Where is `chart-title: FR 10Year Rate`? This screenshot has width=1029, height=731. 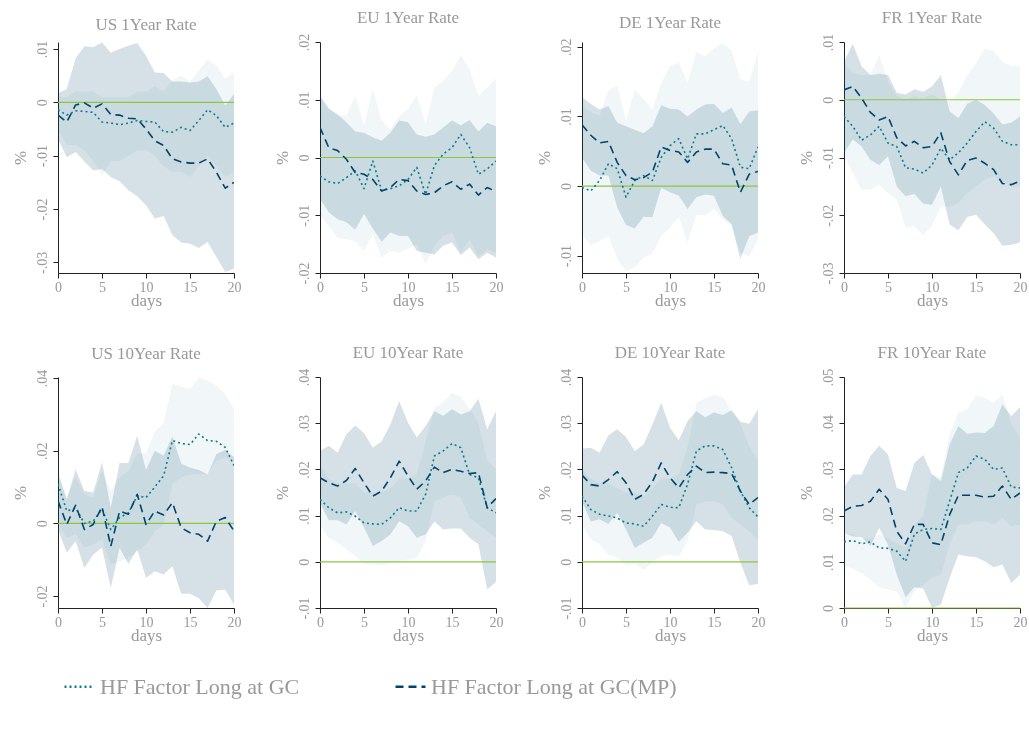 chart-title: FR 10Year Rate is located at coordinates (932, 353).